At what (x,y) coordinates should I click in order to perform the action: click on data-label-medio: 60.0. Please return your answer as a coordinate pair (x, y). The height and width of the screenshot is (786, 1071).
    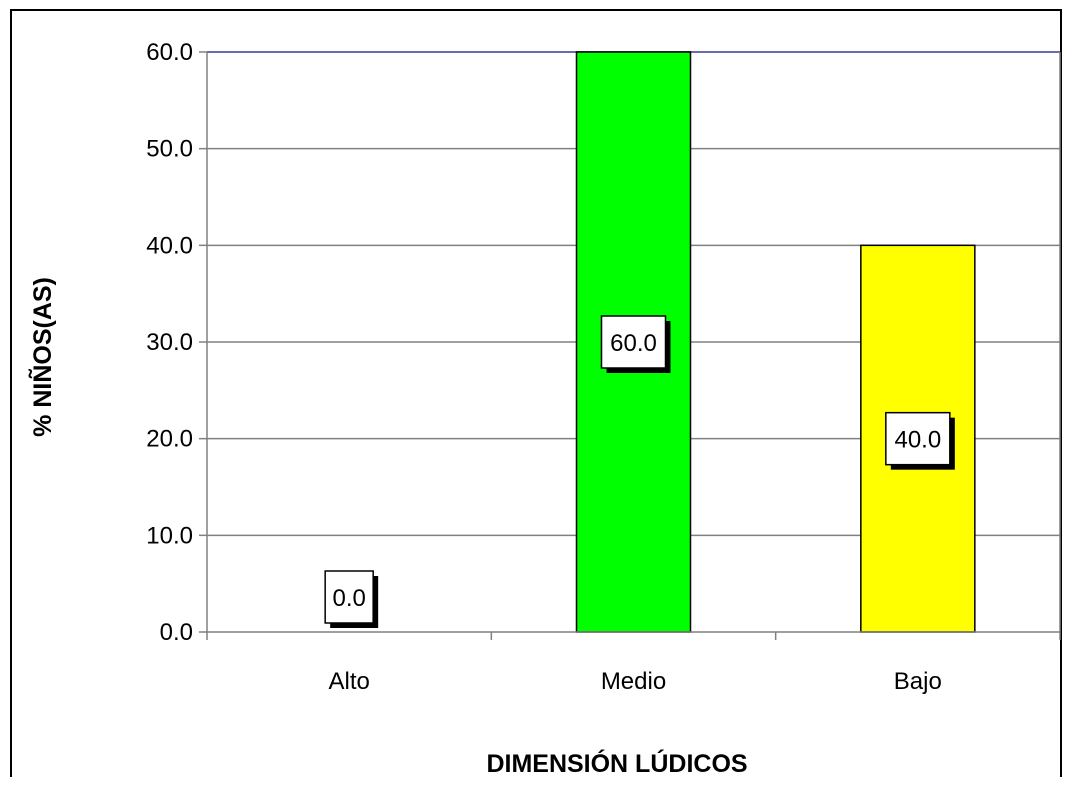
    Looking at the image, I should click on (635, 344).